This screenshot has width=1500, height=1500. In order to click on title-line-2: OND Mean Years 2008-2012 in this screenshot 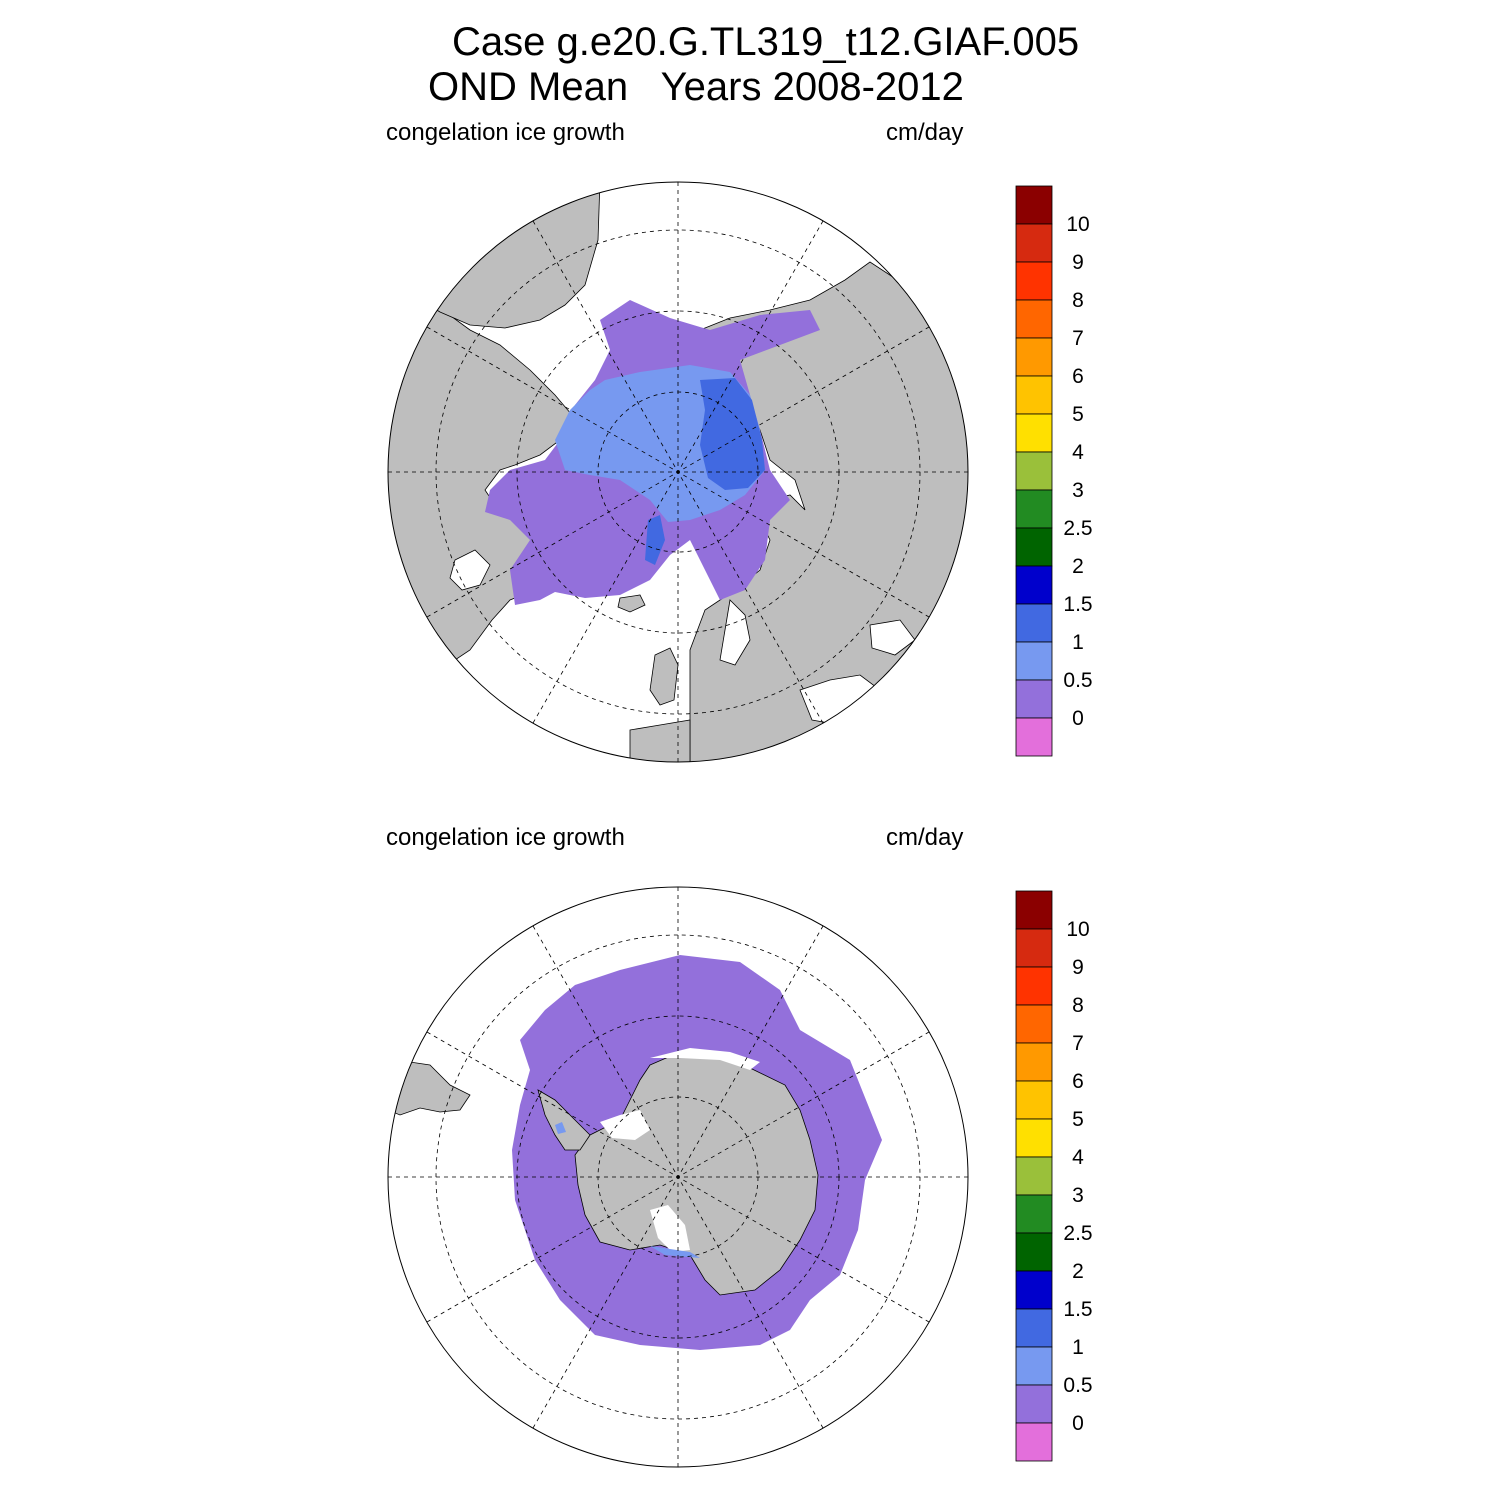, I will do `click(696, 87)`.